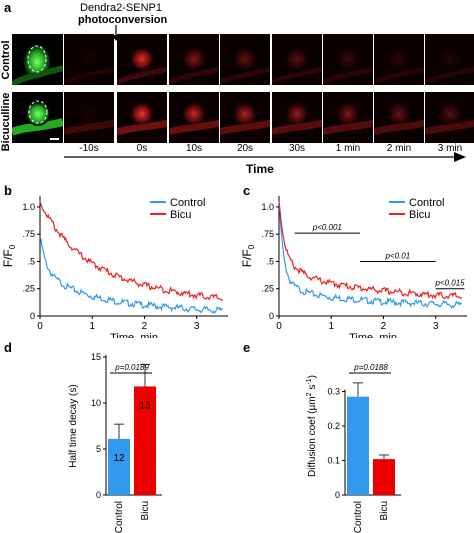 The image size is (474, 533). I want to click on row-label-control: Control, so click(6, 60).